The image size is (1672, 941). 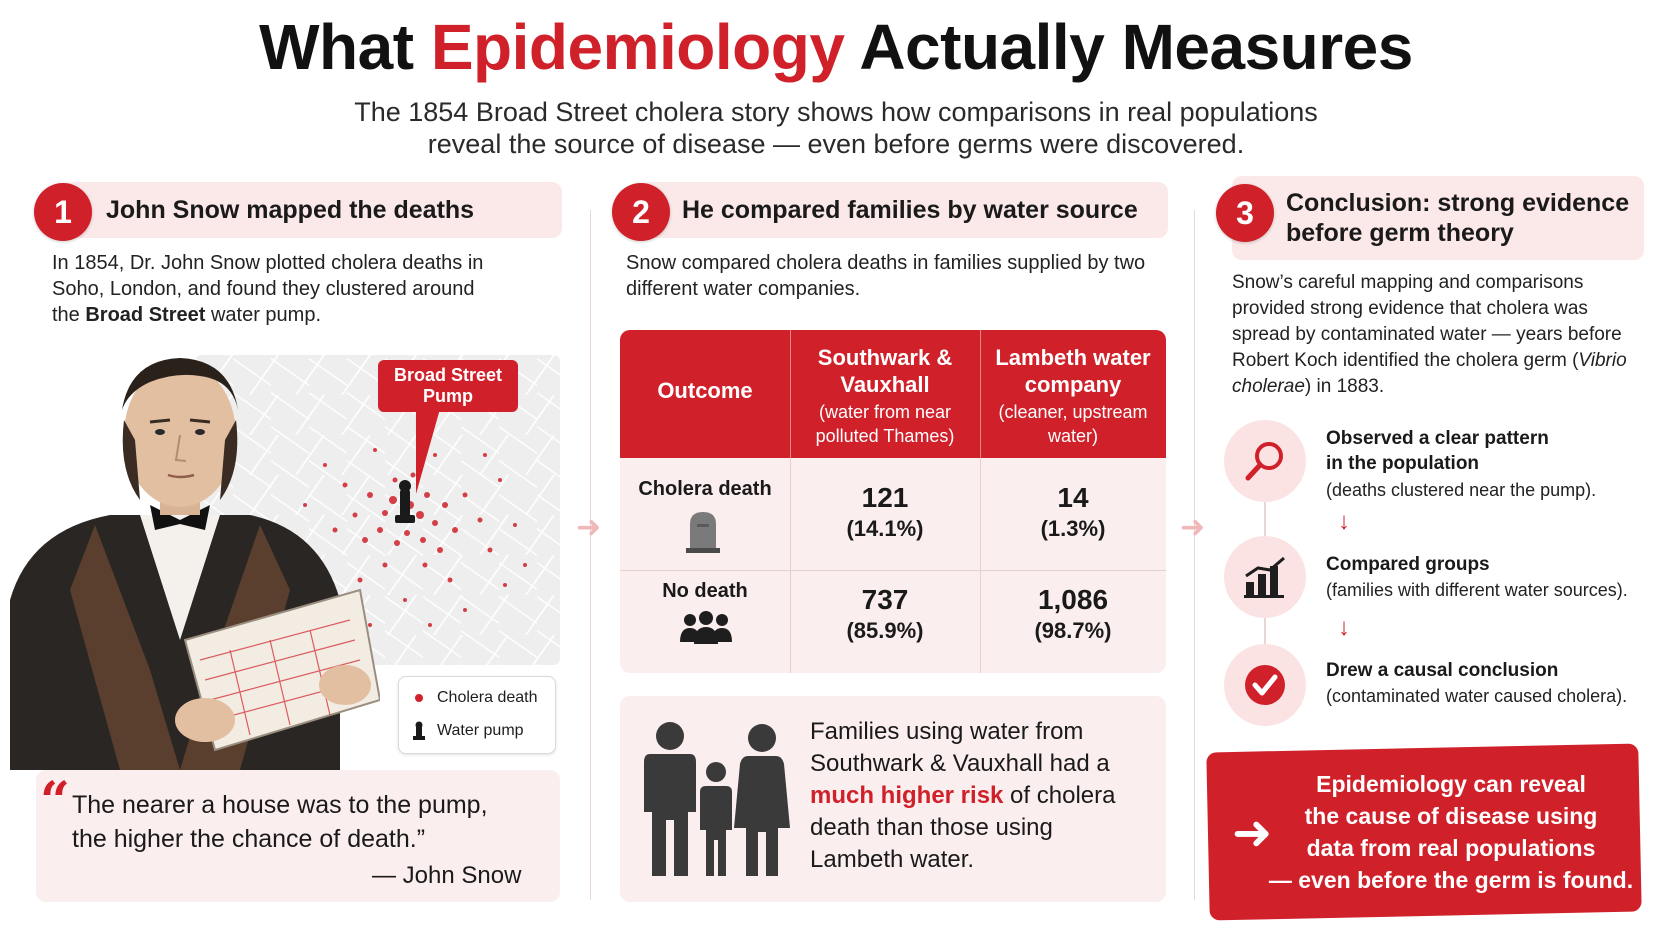 I want to click on family-icon, so click(x=717, y=799).